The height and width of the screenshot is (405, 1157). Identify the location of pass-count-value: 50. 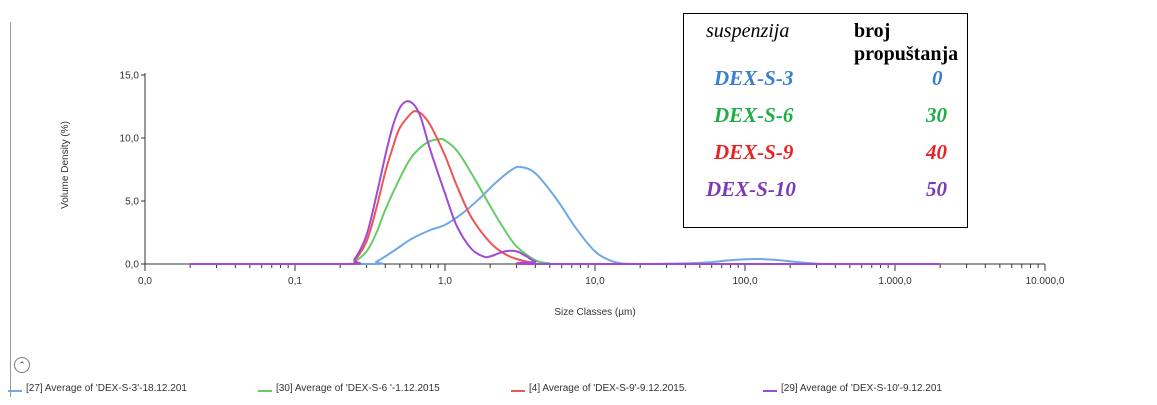
(936, 189).